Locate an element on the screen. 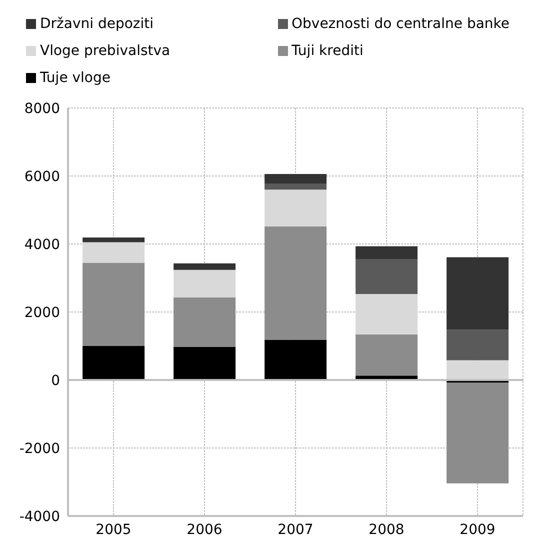 The width and height of the screenshot is (537, 558). y-tick-label: 8000 is located at coordinates (42, 108).